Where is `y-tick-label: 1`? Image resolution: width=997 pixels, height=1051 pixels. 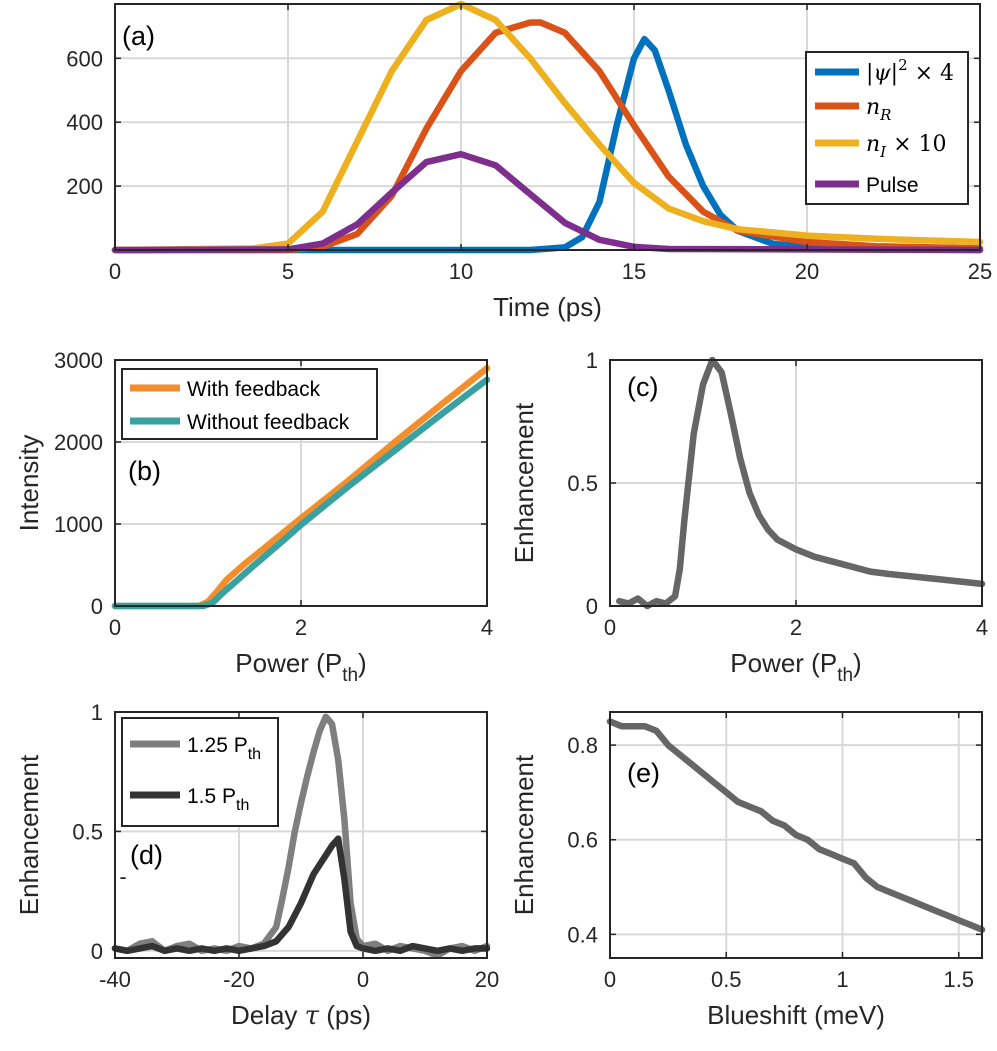 y-tick-label: 1 is located at coordinates (592, 360).